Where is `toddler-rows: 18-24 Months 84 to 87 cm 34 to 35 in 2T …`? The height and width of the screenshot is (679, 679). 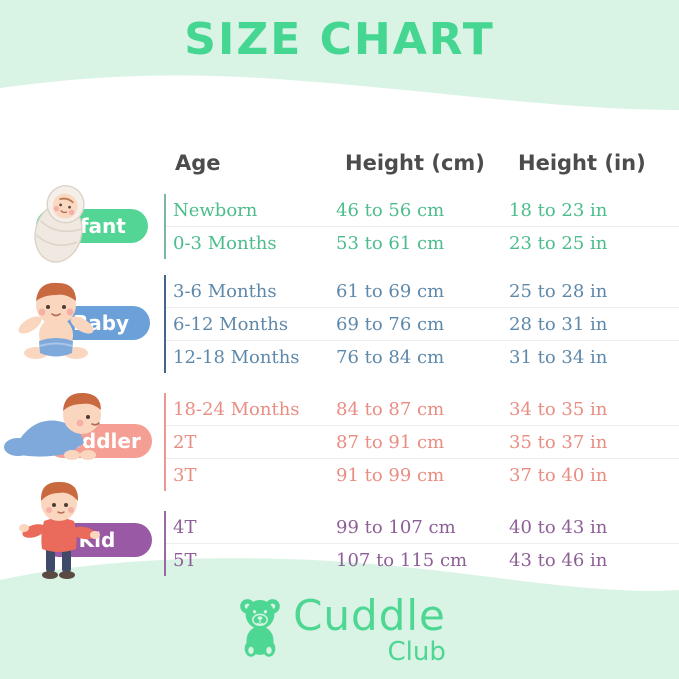 toddler-rows: 18-24 Months 84 to 87 cm 34 to 35 in 2T … is located at coordinates (421, 442).